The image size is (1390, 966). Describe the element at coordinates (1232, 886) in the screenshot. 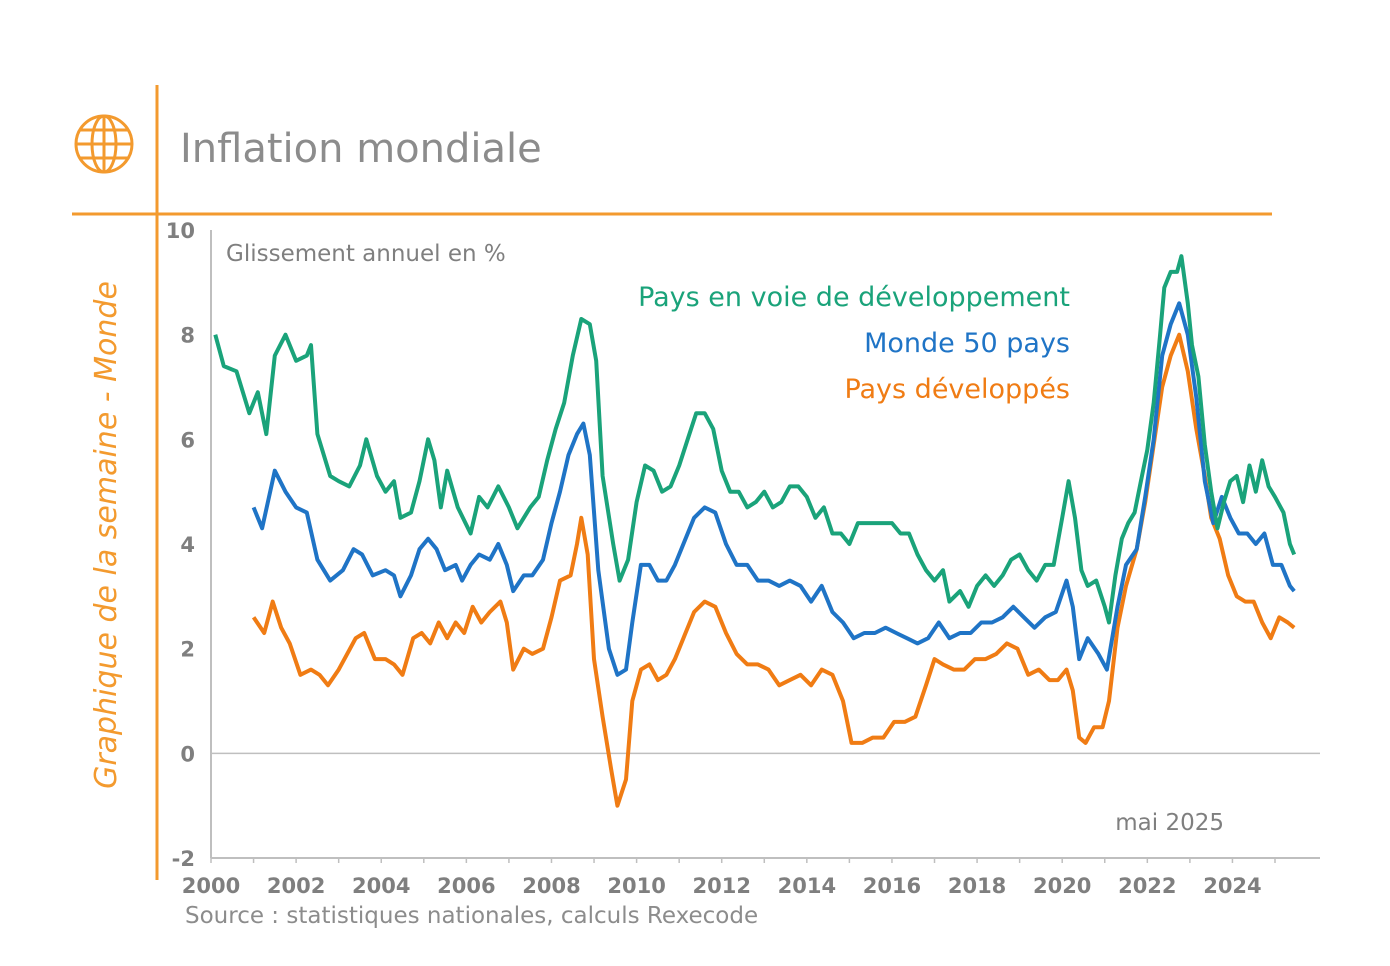

I see `x-tick-label: 2024` at that location.